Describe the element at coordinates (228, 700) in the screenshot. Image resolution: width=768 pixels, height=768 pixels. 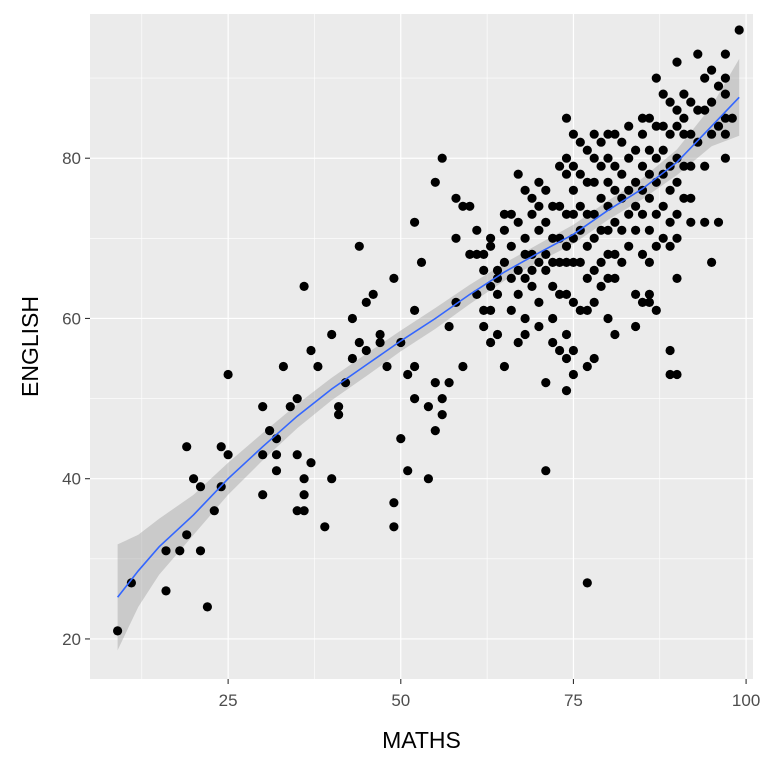
I see `x-tick-label: 25` at that location.